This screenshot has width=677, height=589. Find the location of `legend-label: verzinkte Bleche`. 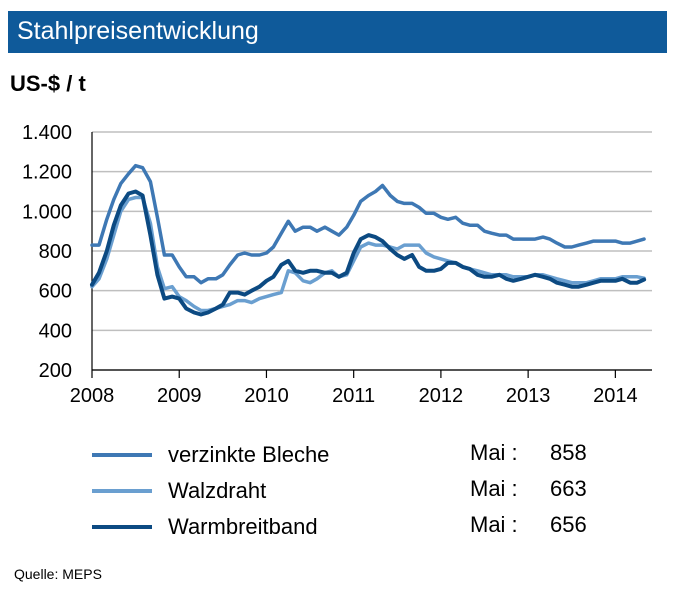

legend-label: verzinkte Bleche is located at coordinates (249, 454).